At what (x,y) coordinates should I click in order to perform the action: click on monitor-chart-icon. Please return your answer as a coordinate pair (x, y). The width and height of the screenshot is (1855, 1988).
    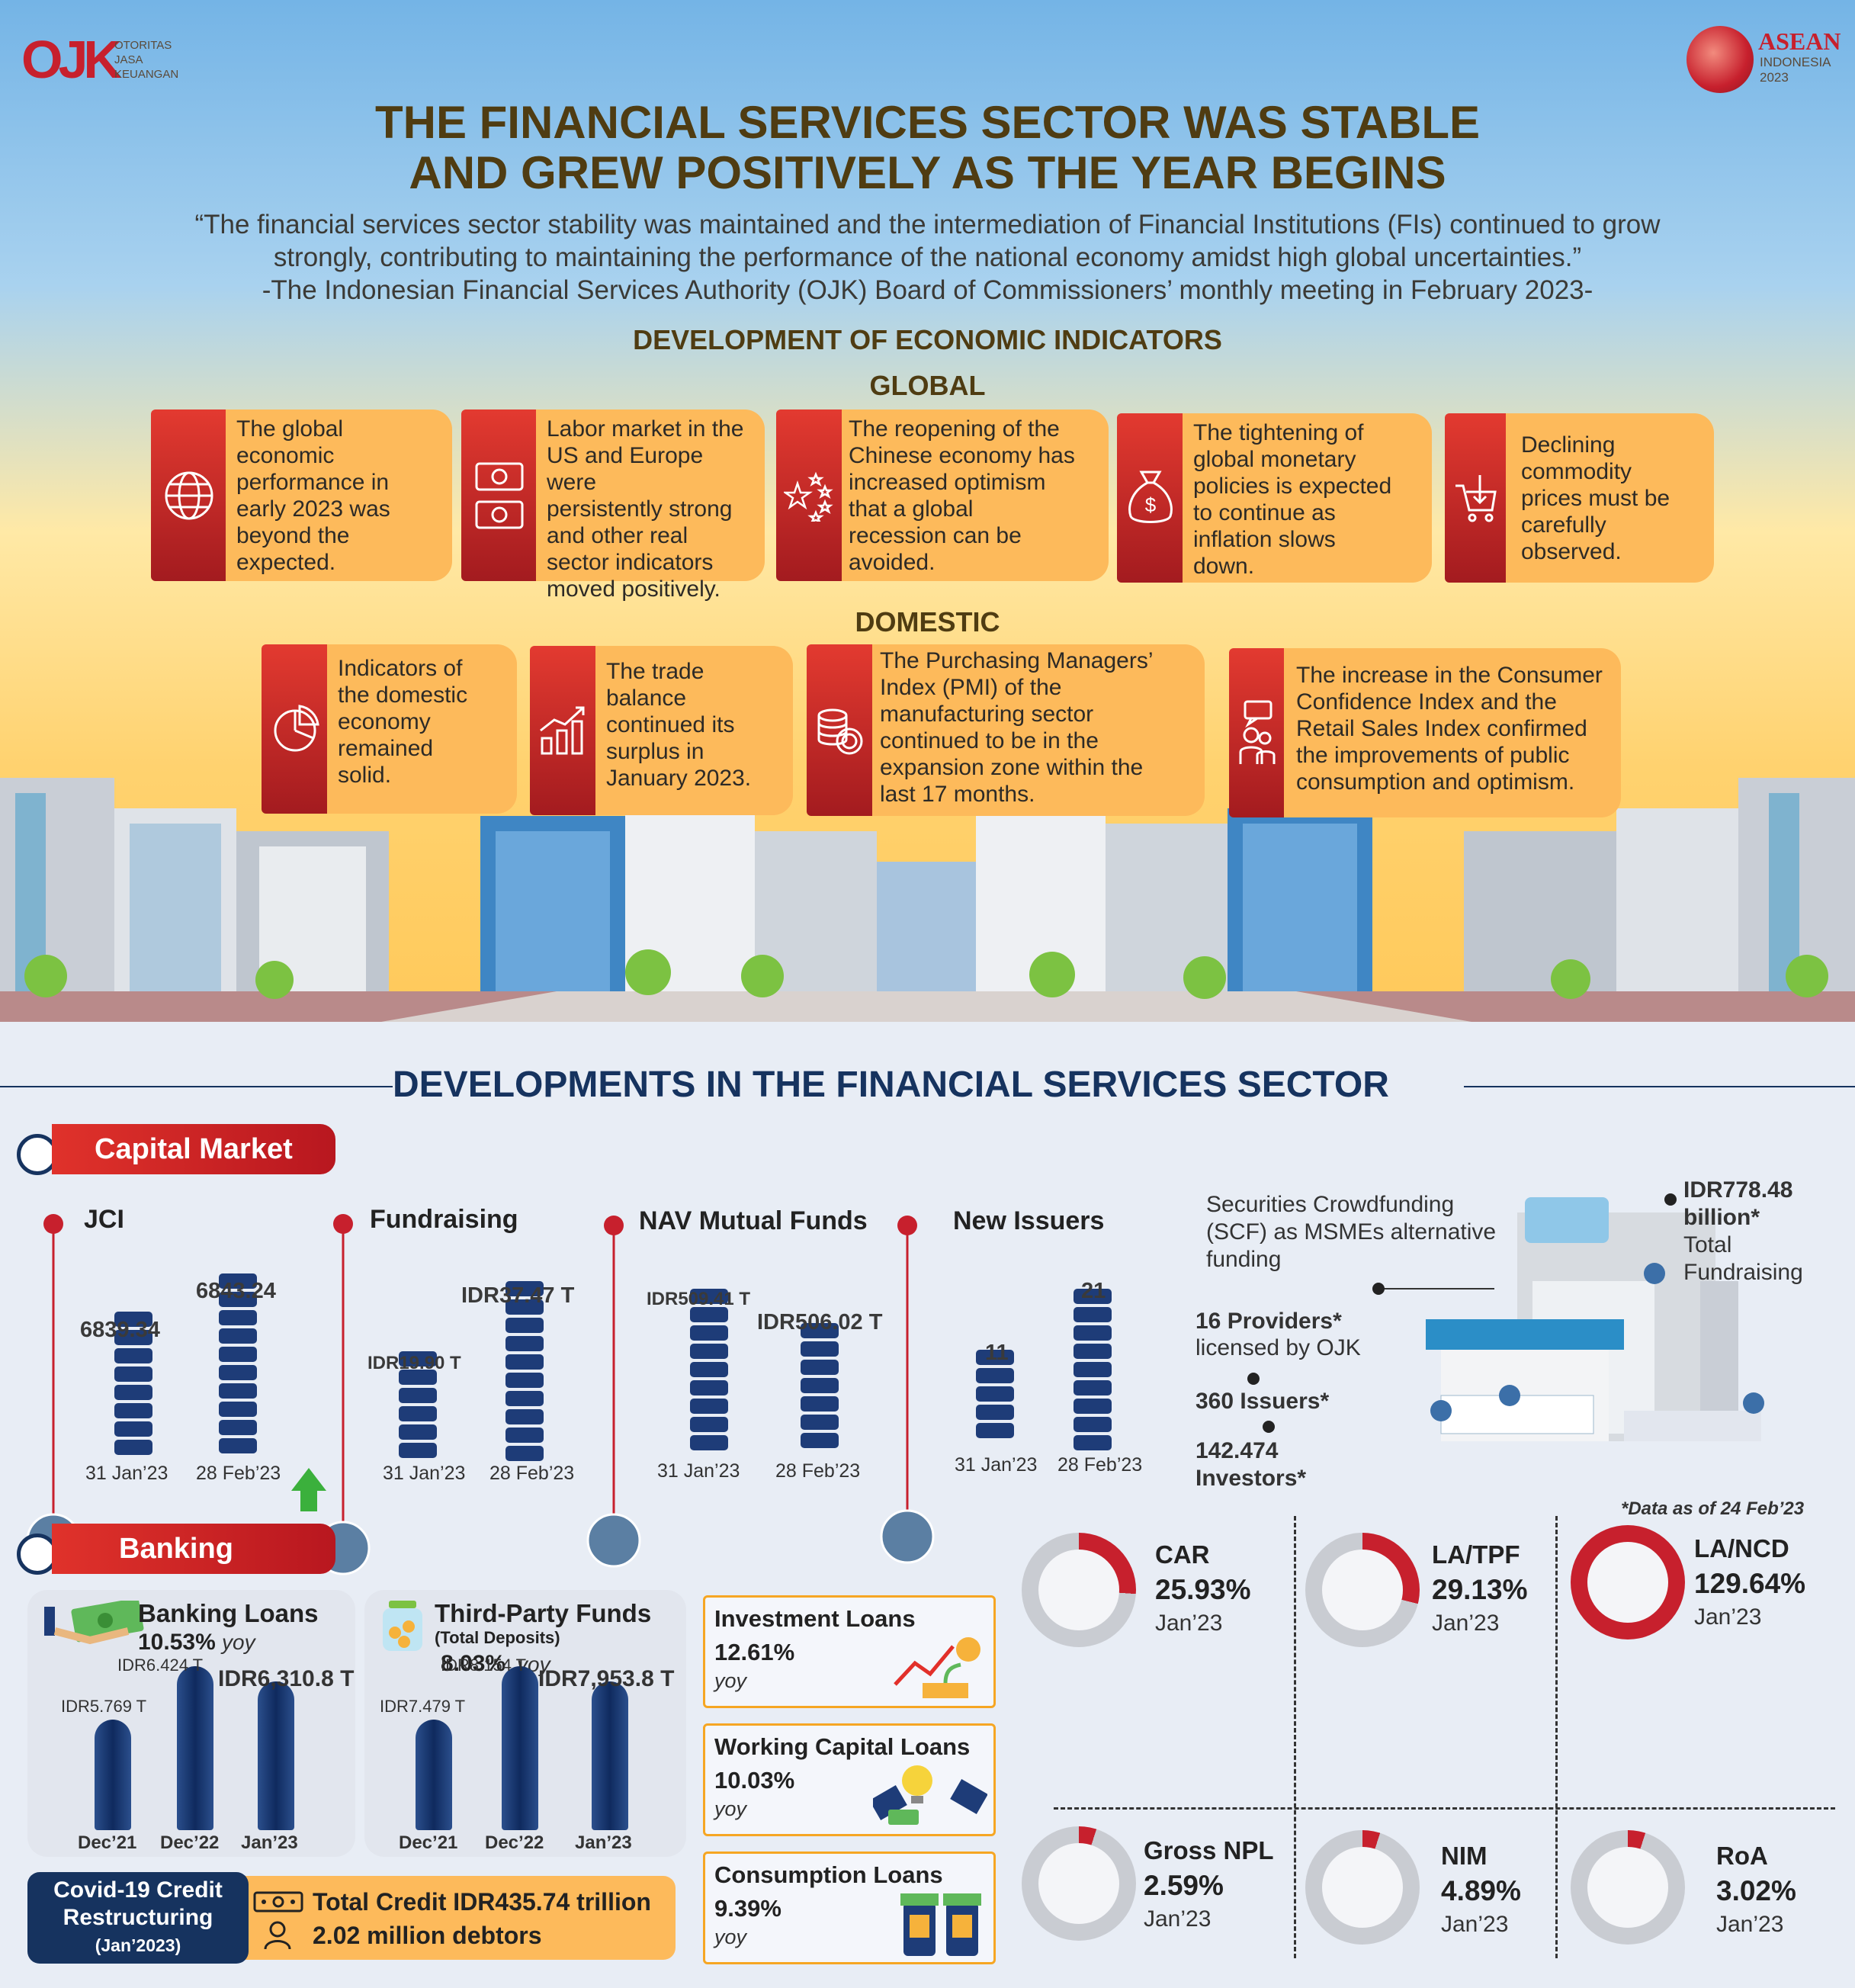
    Looking at the image, I should click on (1628, 1583).